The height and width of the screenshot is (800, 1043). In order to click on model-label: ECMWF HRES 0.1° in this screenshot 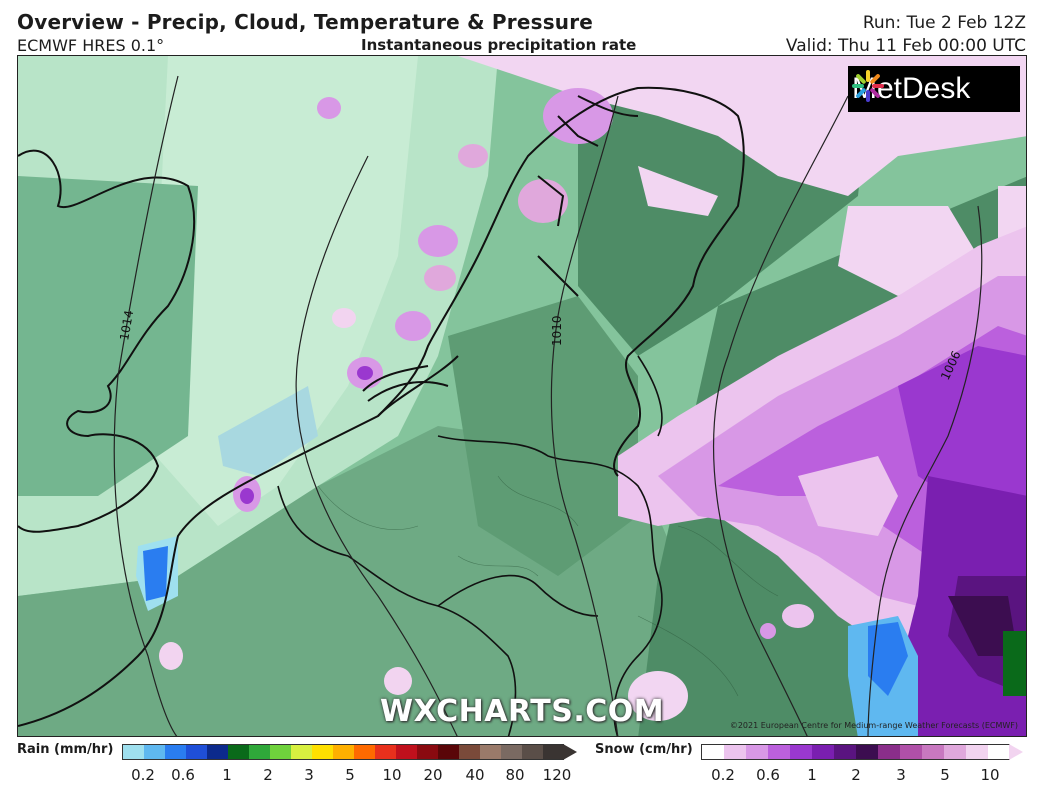, I will do `click(91, 45)`.